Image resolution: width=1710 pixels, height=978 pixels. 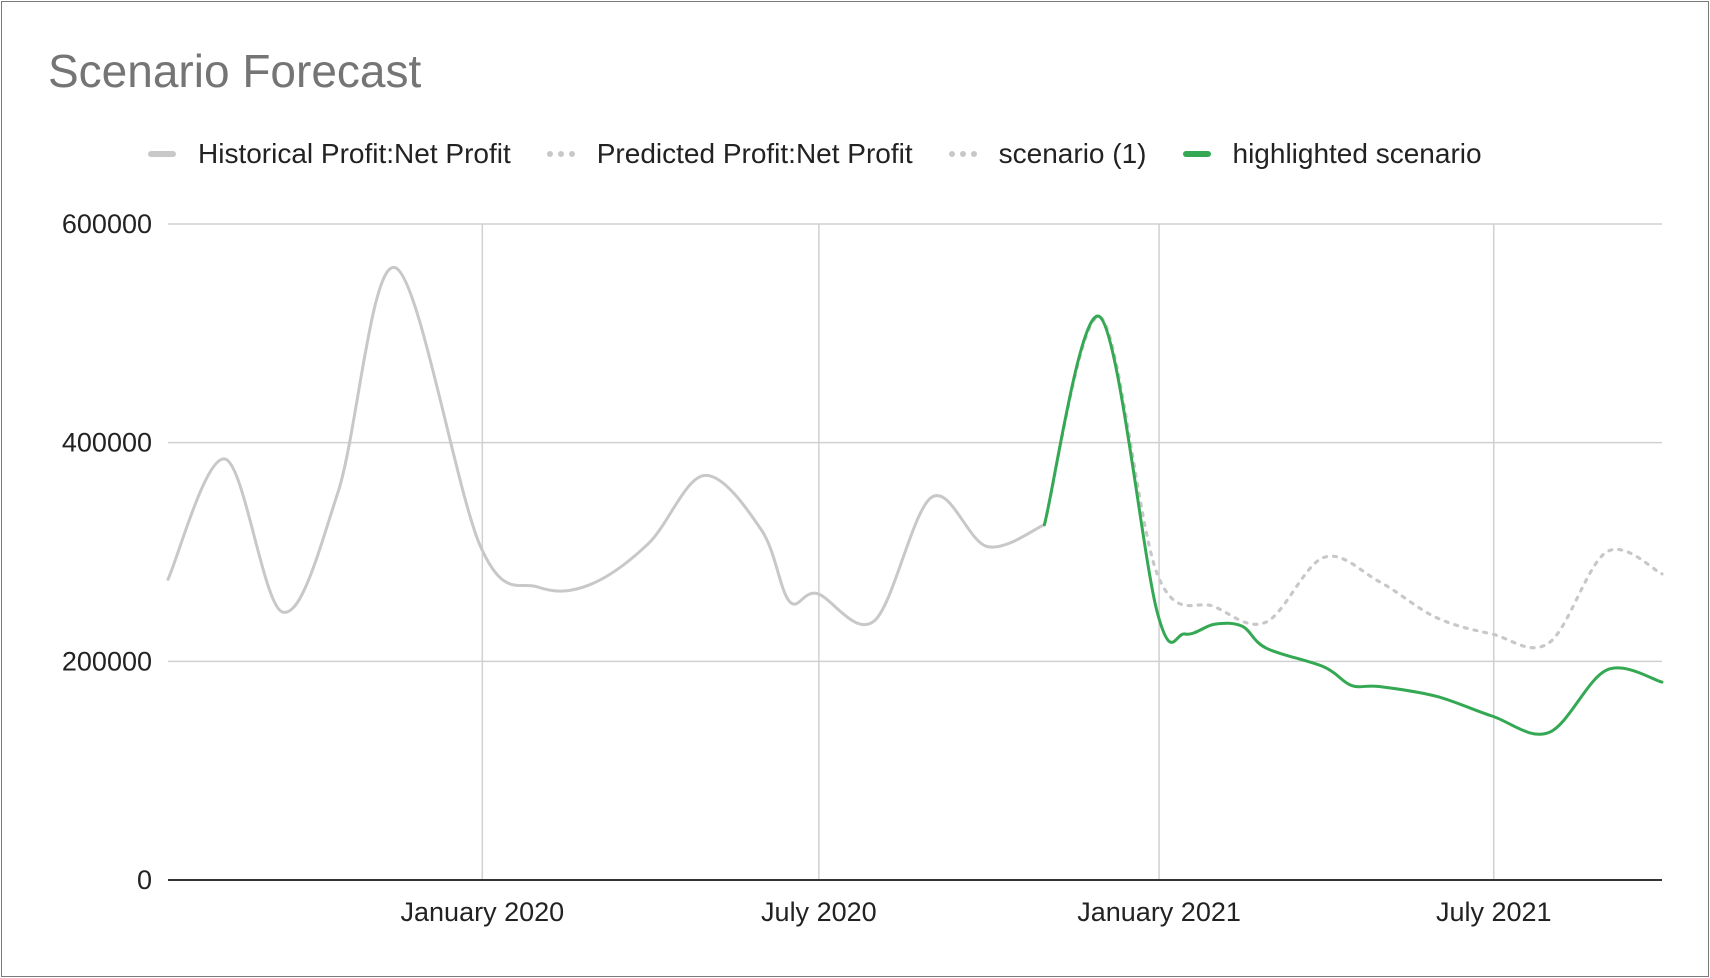 I want to click on legend-label-historical: Historical Profit:Net Profit, so click(x=354, y=153).